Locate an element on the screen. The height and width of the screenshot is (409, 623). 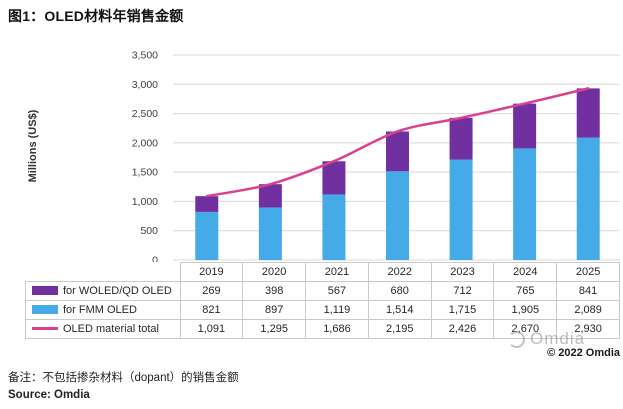
value-cell: 2,089 is located at coordinates (588, 309).